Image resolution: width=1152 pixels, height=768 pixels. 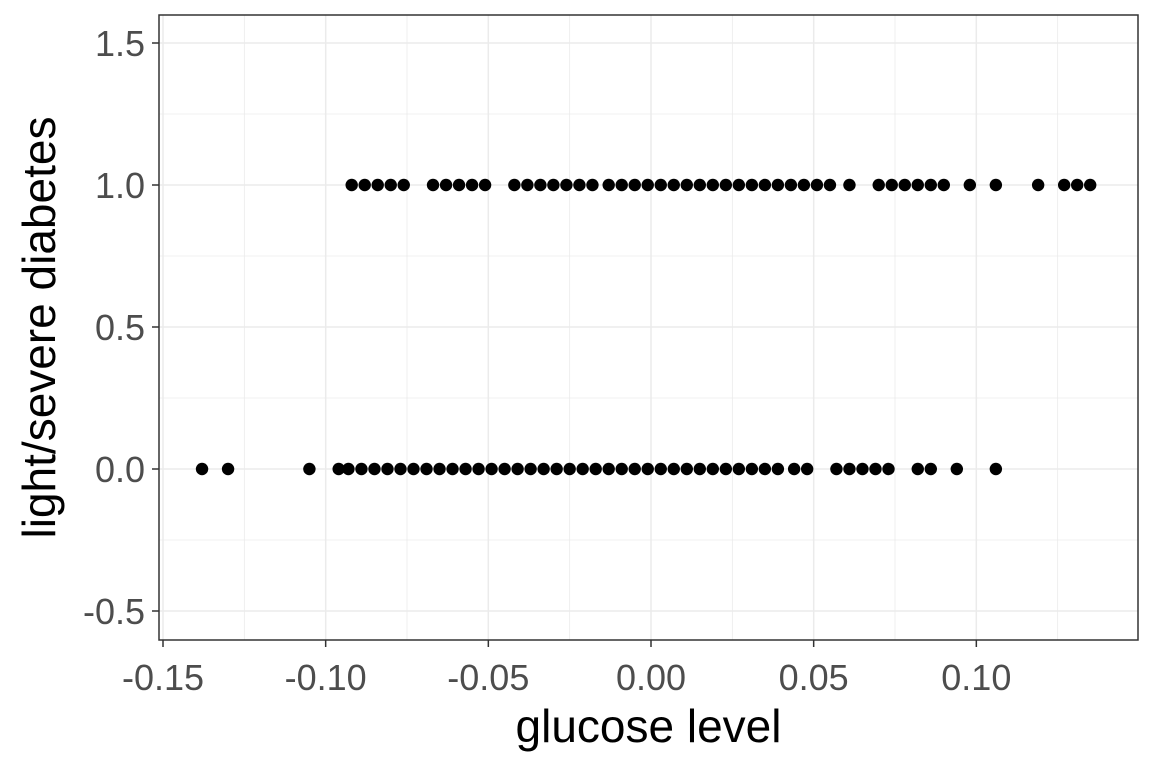 I want to click on x-tick-label: -0.05, so click(x=488, y=677).